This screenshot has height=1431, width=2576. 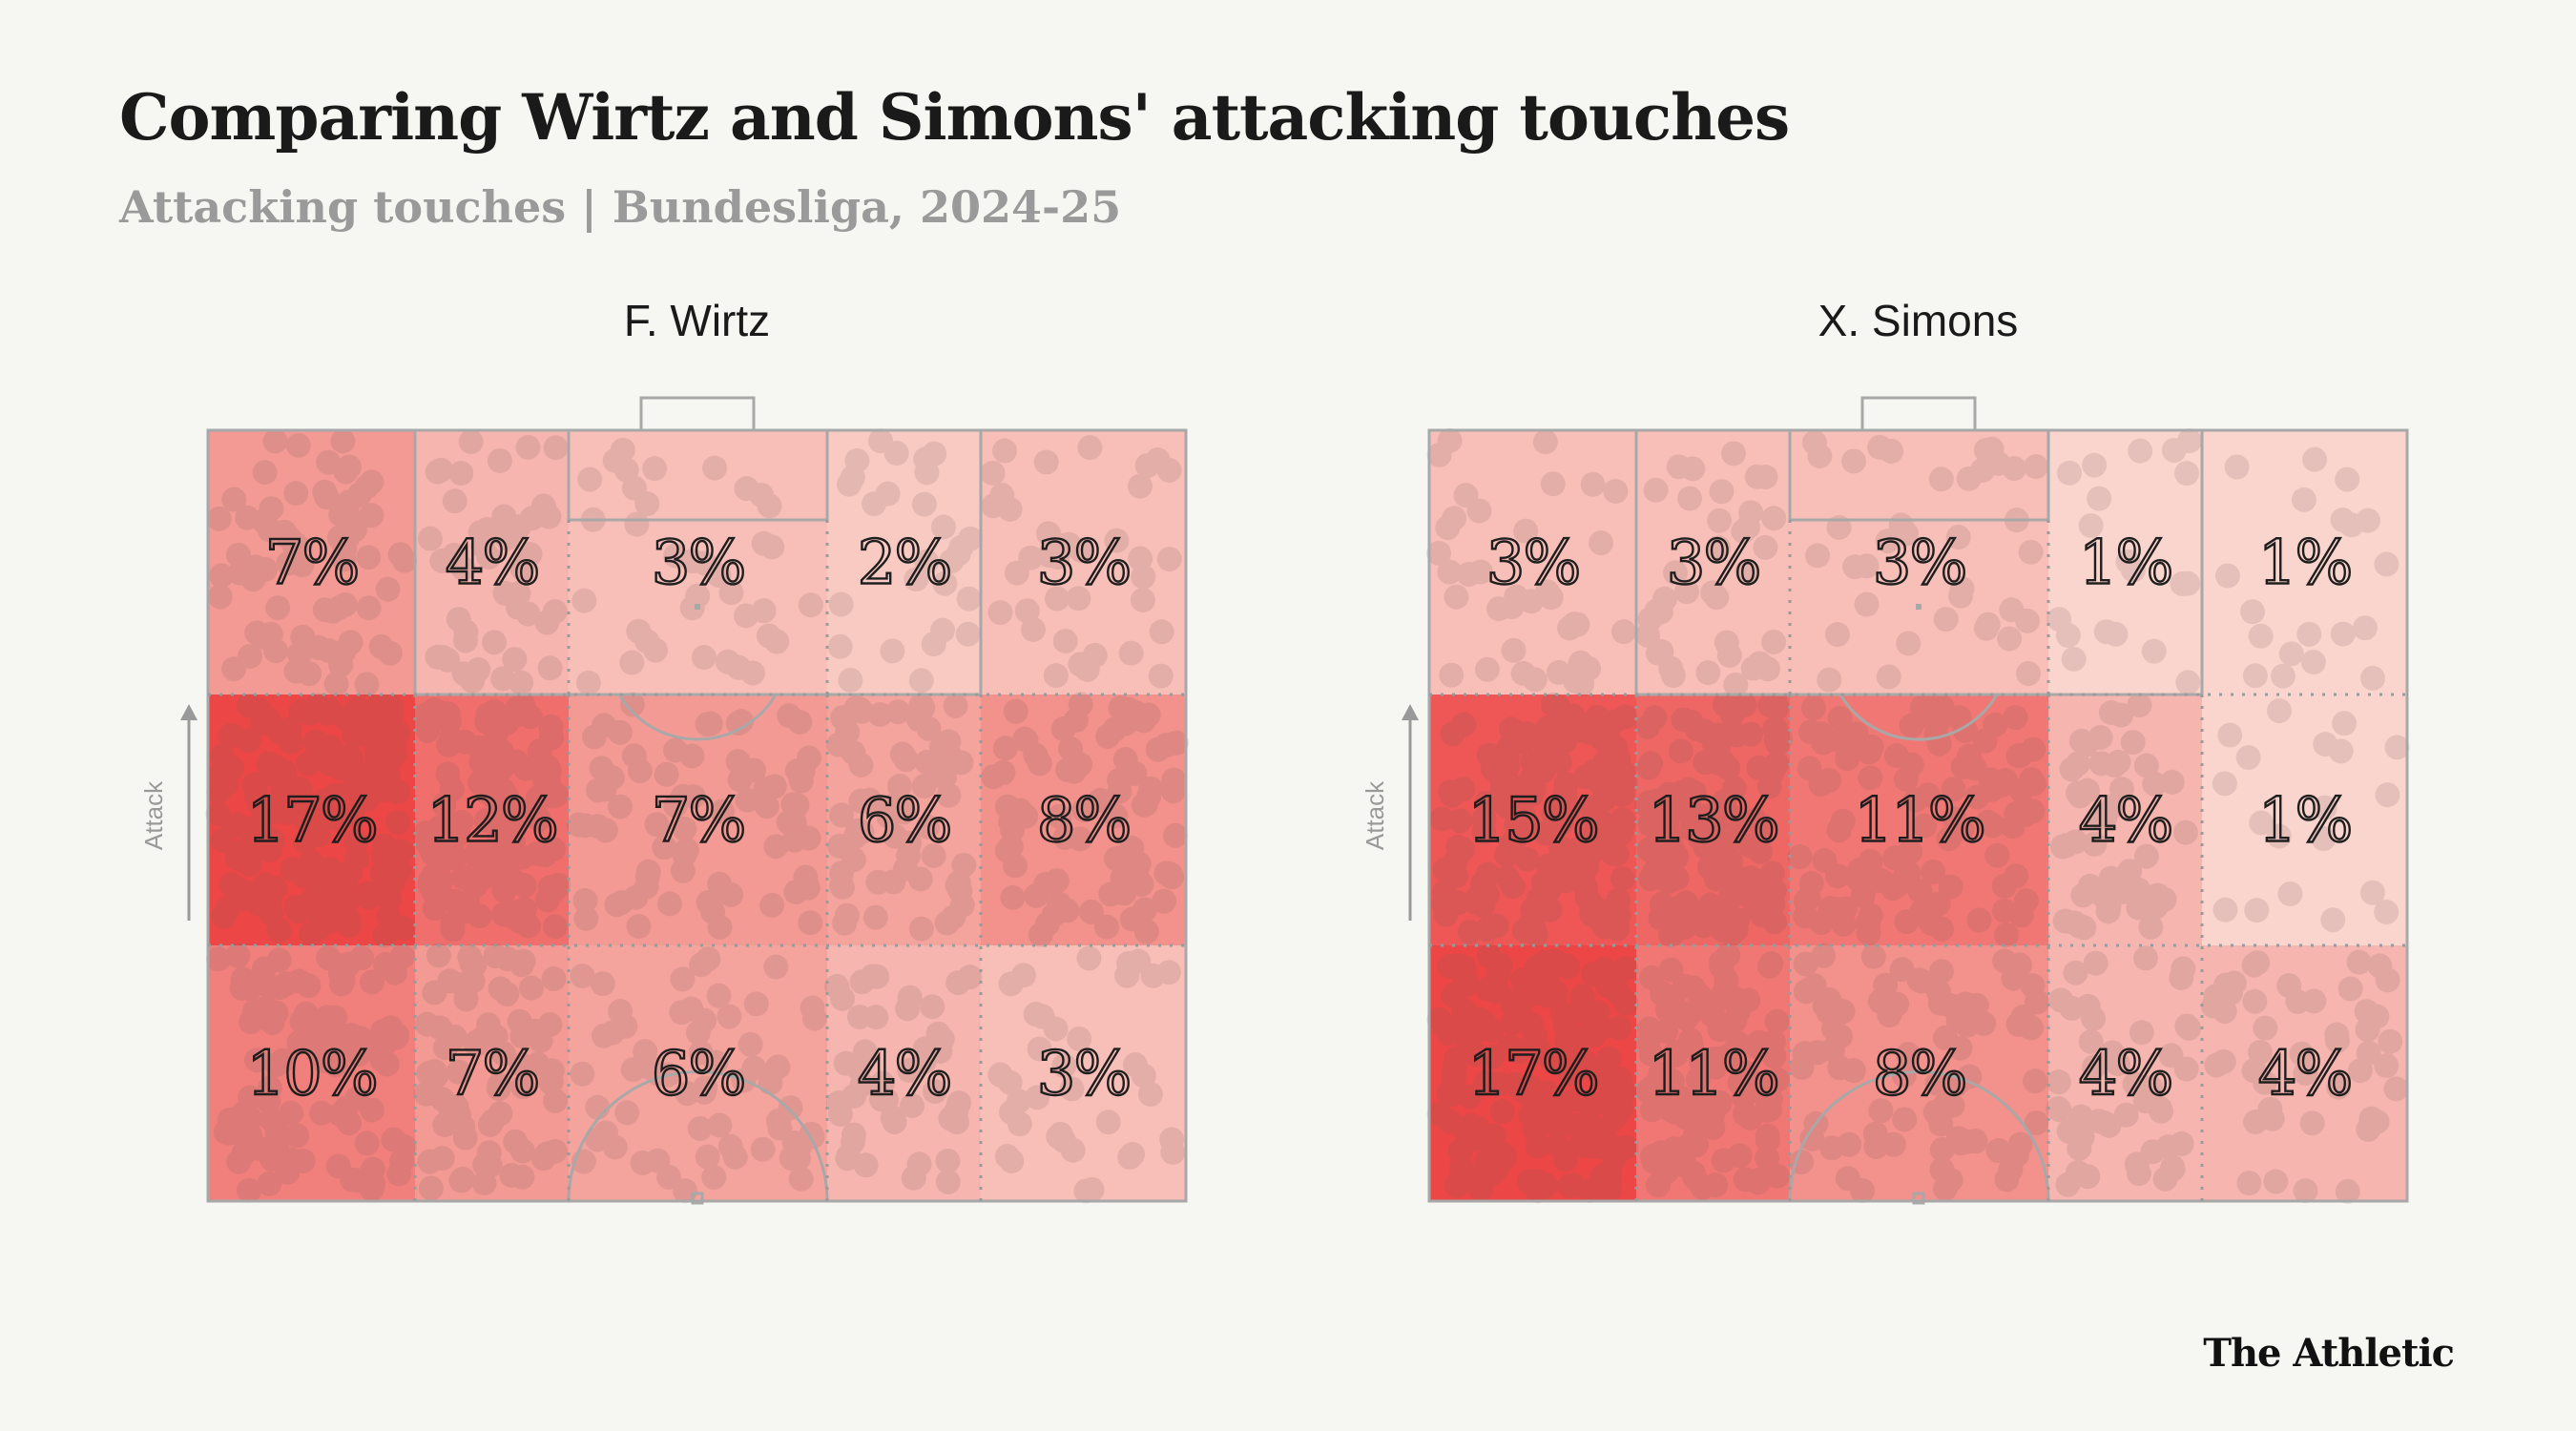 What do you see at coordinates (1919, 564) in the screenshot?
I see `cell-value-label: 3%` at bounding box center [1919, 564].